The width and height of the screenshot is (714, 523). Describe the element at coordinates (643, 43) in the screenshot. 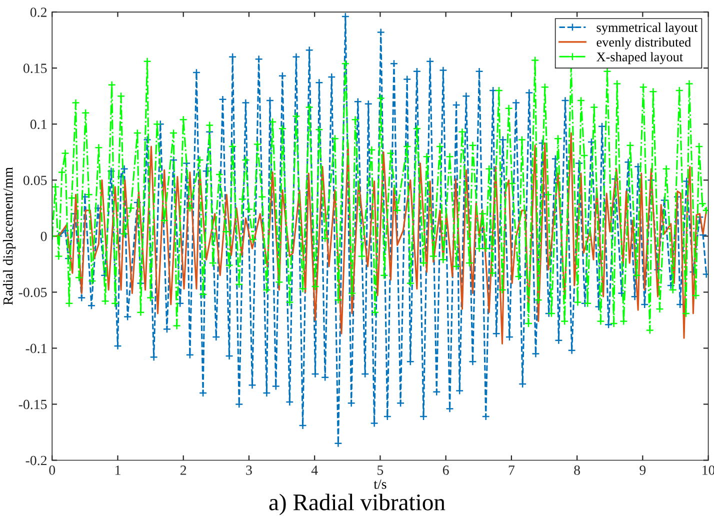

I see `legend-label: evenly distributed` at that location.